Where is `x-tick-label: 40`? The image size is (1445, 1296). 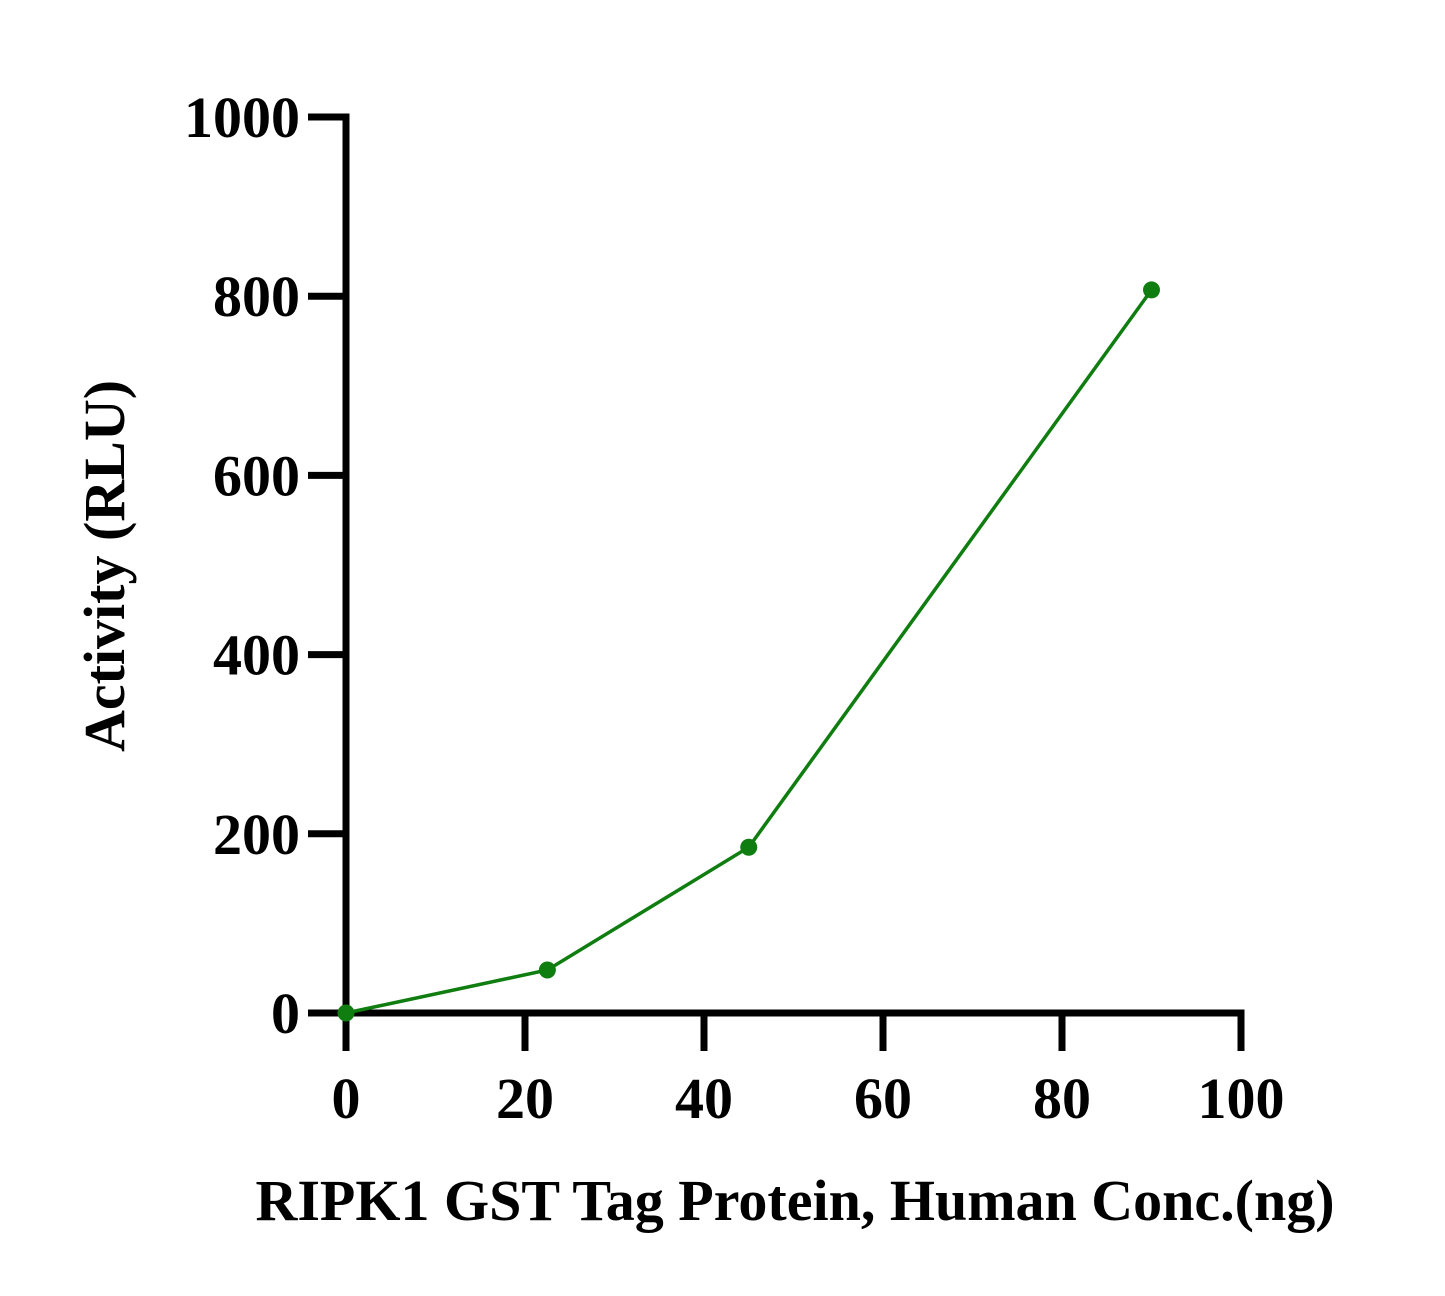 x-tick-label: 40 is located at coordinates (704, 1098).